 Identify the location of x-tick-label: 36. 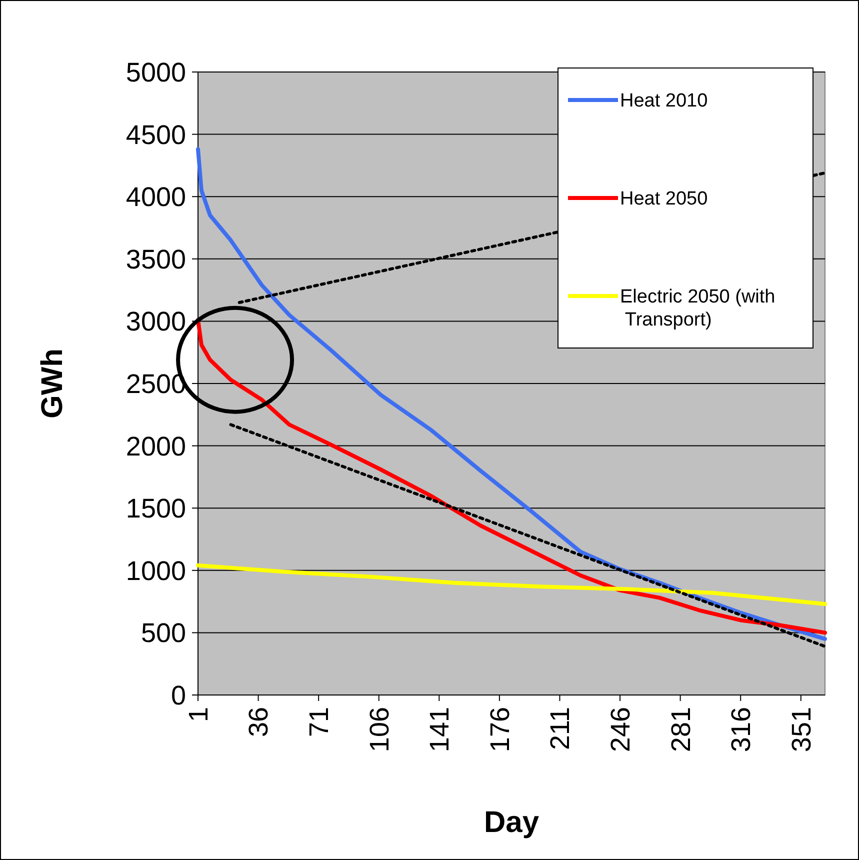
(259, 722).